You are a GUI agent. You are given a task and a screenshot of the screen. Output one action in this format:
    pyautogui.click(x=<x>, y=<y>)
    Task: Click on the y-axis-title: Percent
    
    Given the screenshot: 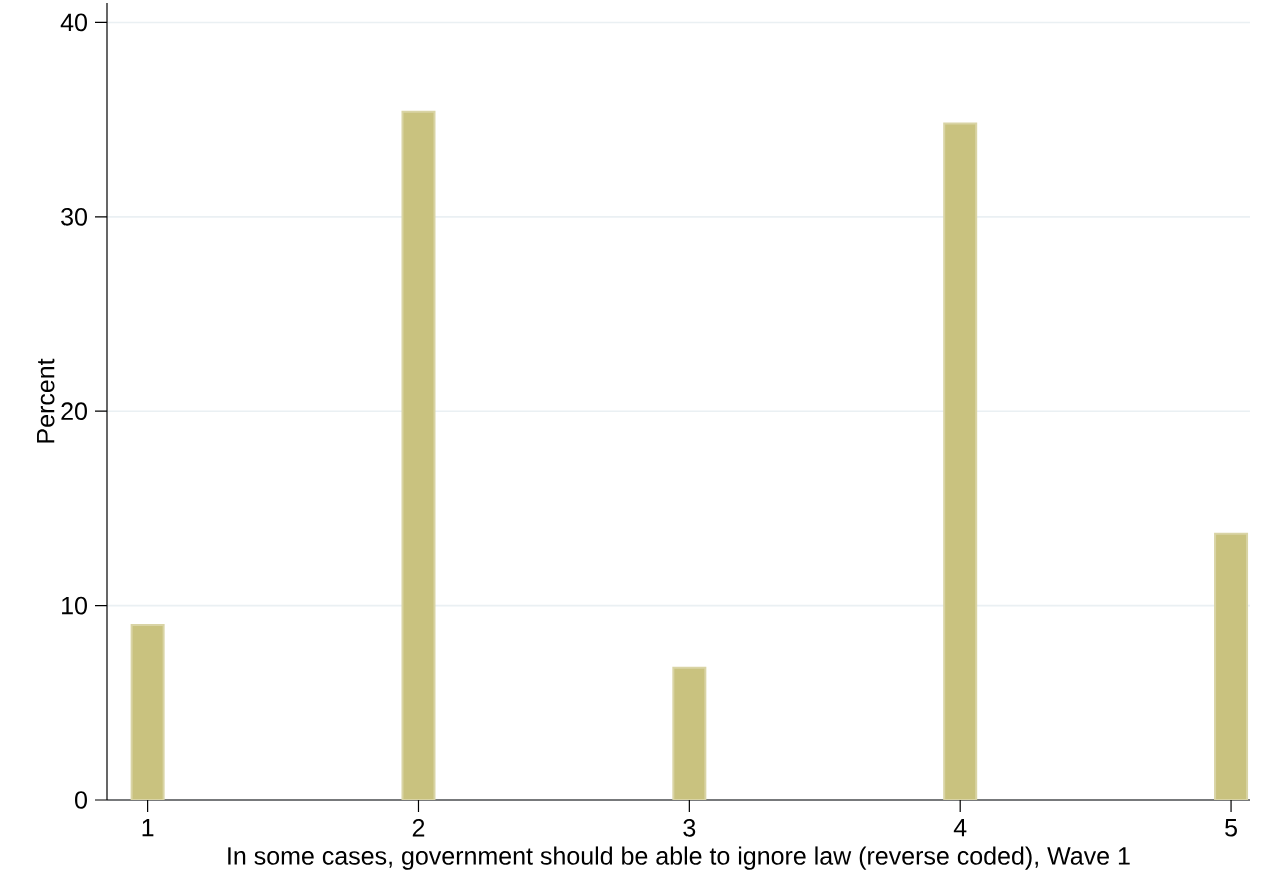 What is the action you would take?
    pyautogui.click(x=46, y=400)
    